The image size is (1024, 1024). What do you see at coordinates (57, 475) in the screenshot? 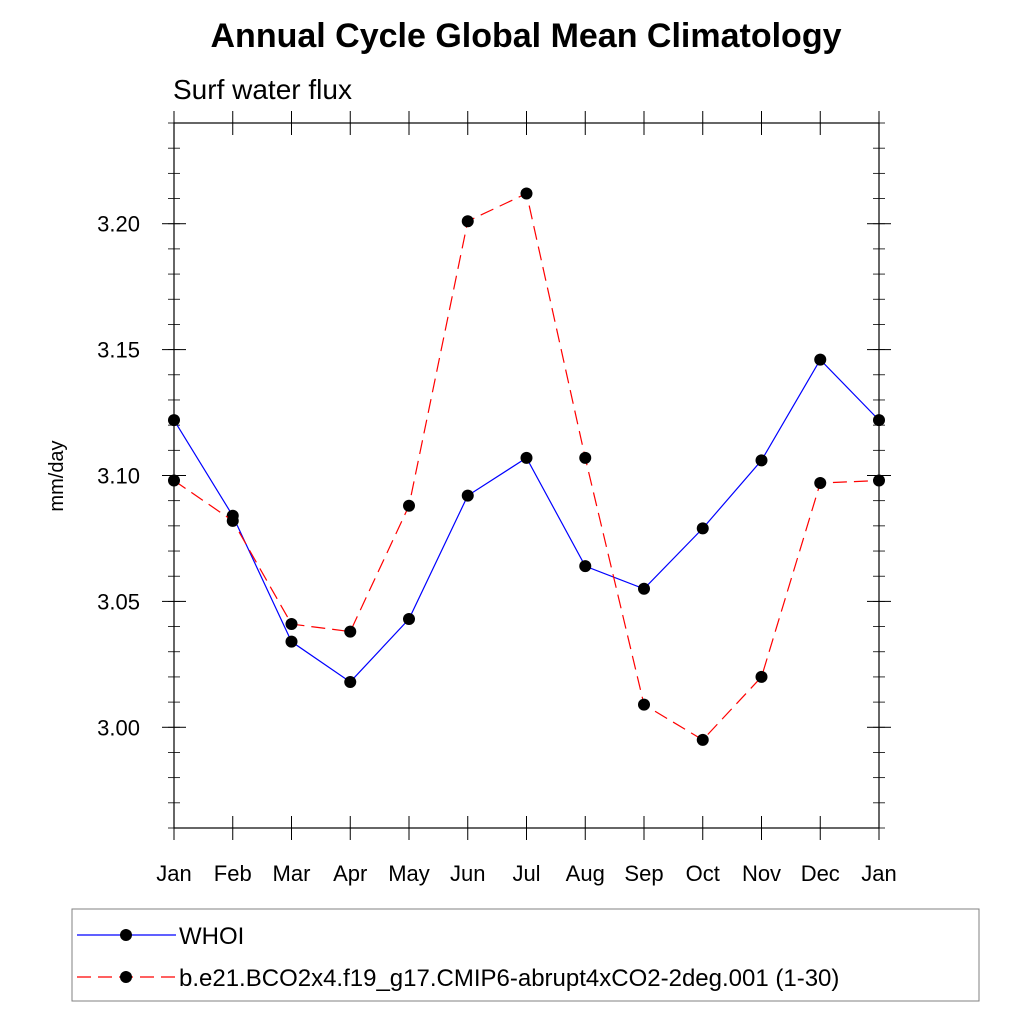
I see `y-axis-label: mm/day` at bounding box center [57, 475].